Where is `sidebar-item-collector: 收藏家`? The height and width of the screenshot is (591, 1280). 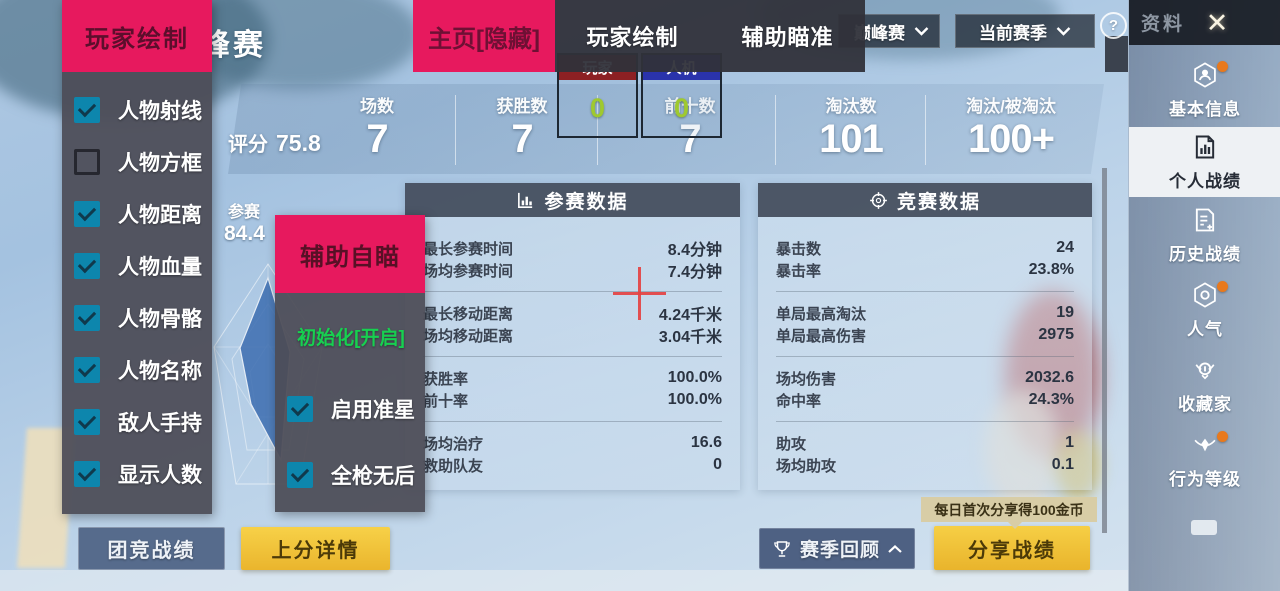
sidebar-item-collector: 收藏家 is located at coordinates (1204, 384).